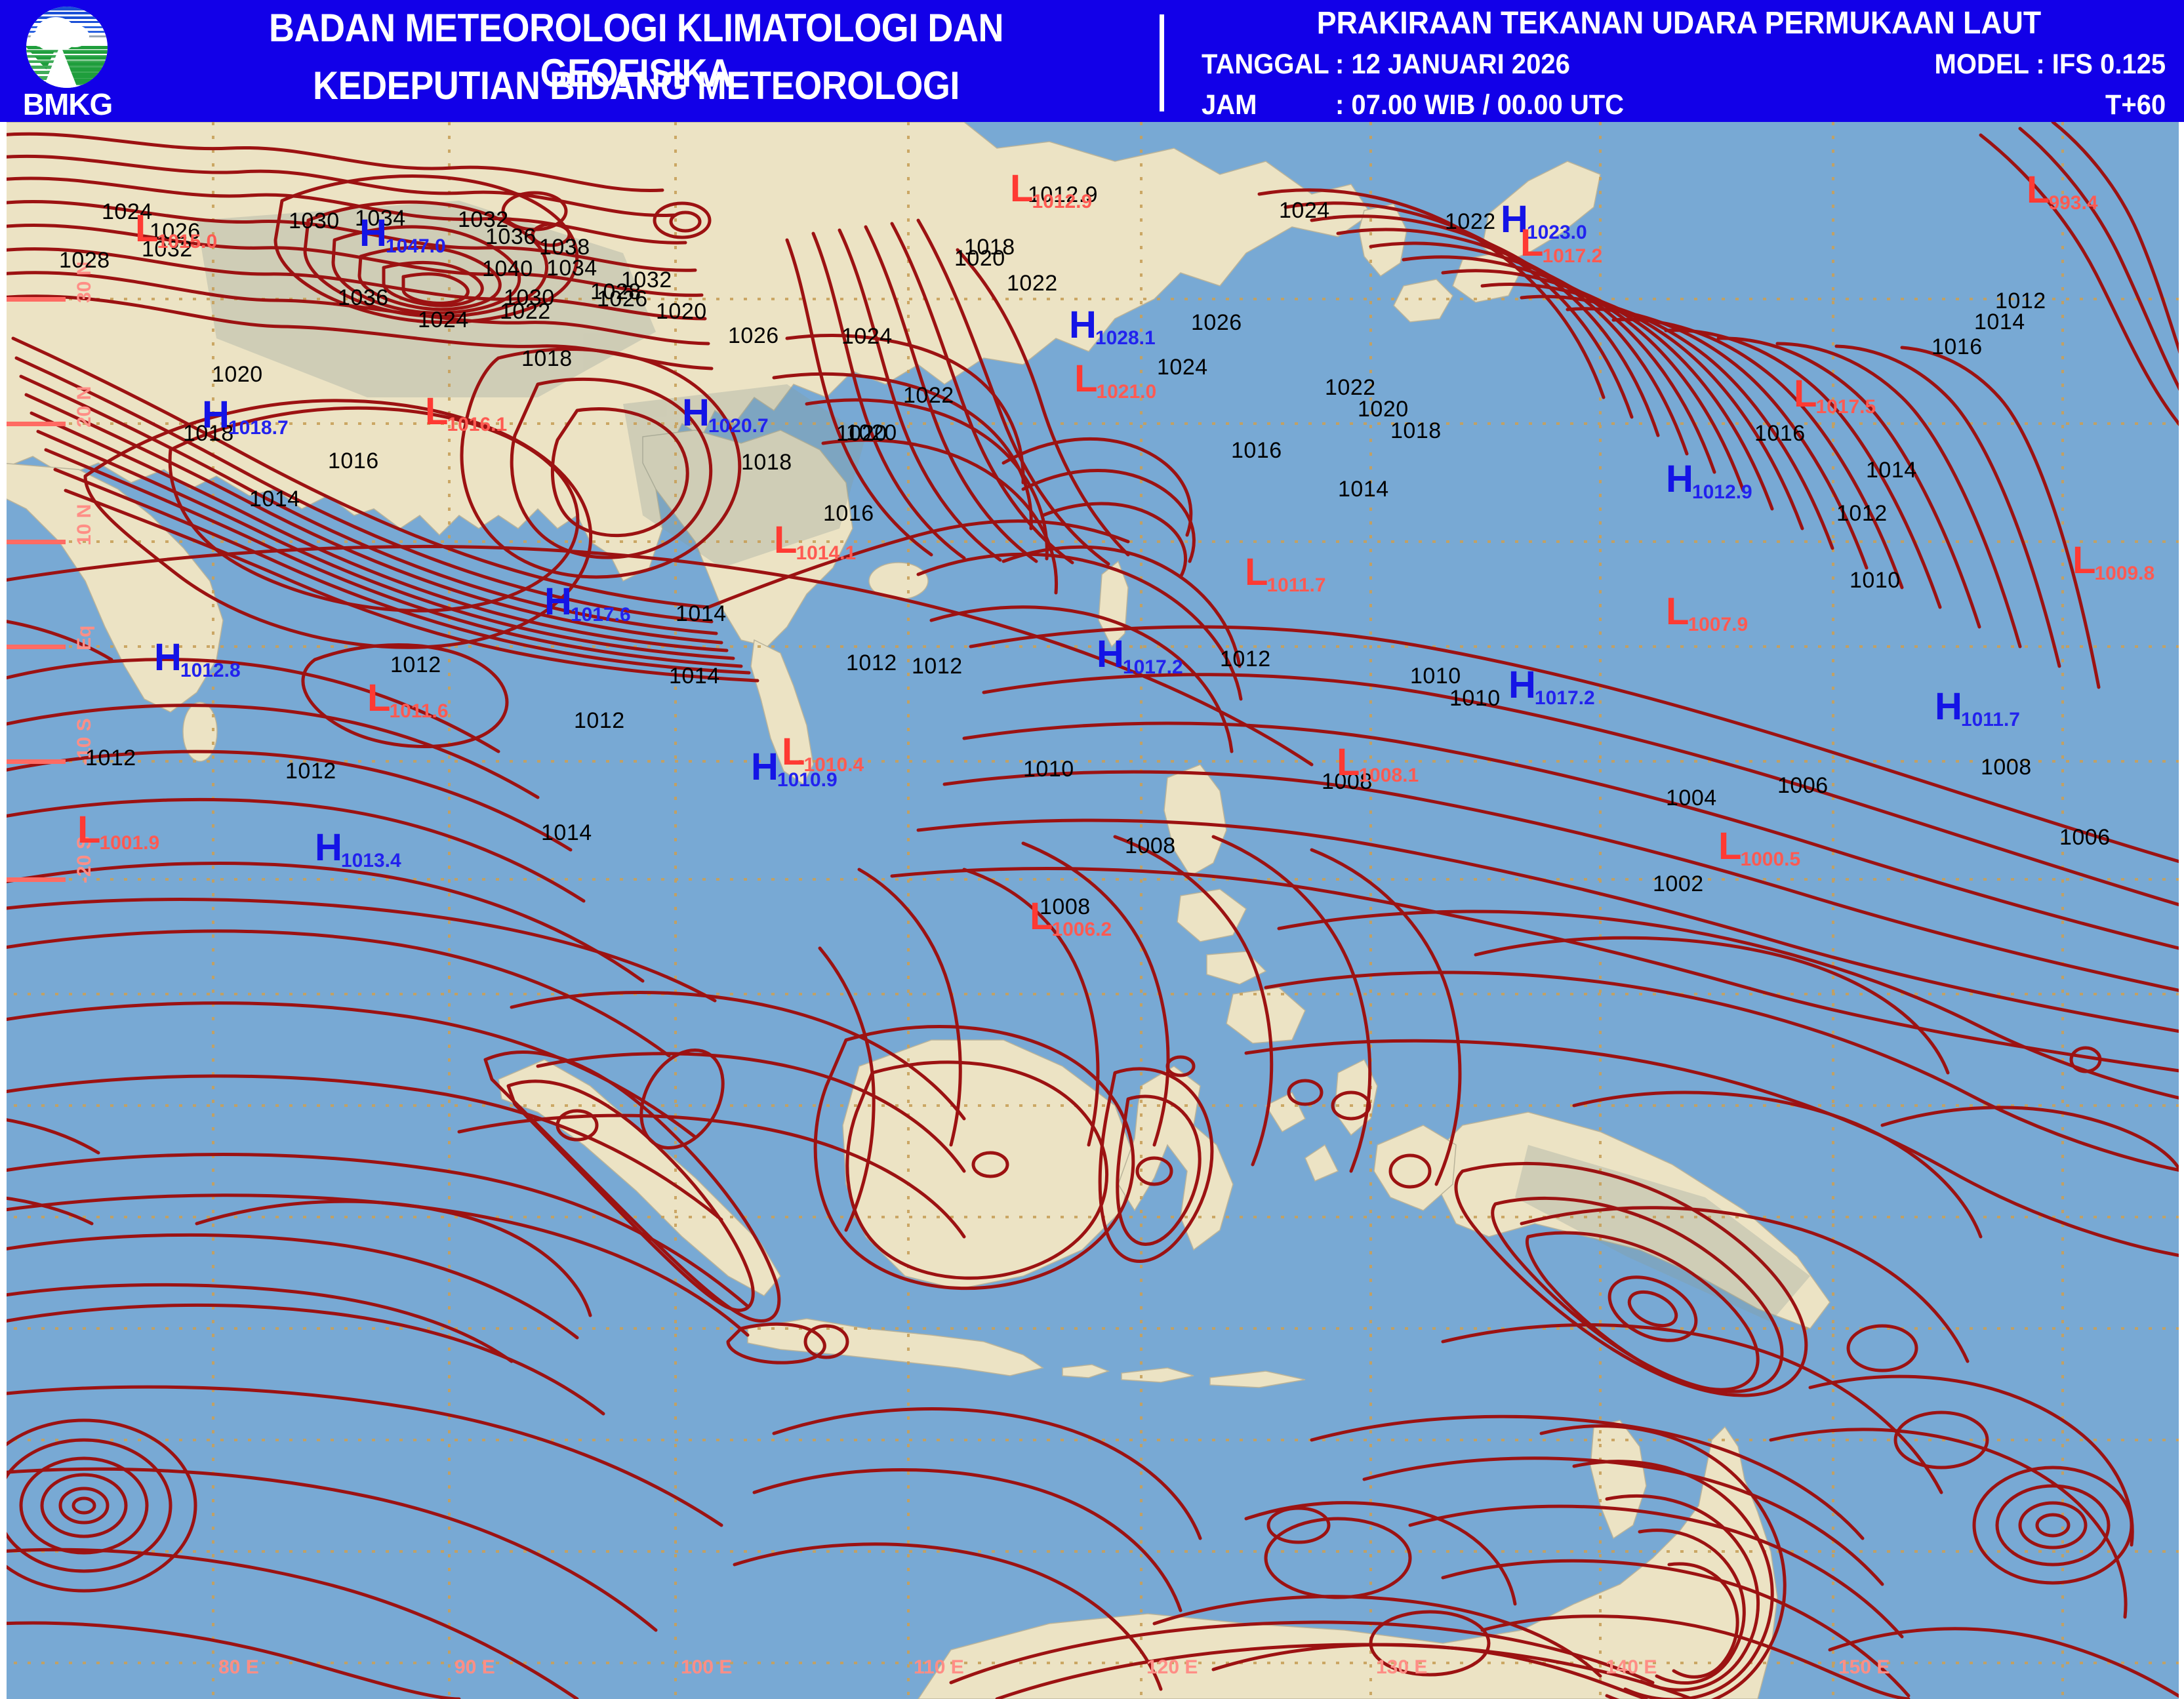  Describe the element at coordinates (2135, 105) in the screenshot. I see `leadtime-value: T+60` at that location.